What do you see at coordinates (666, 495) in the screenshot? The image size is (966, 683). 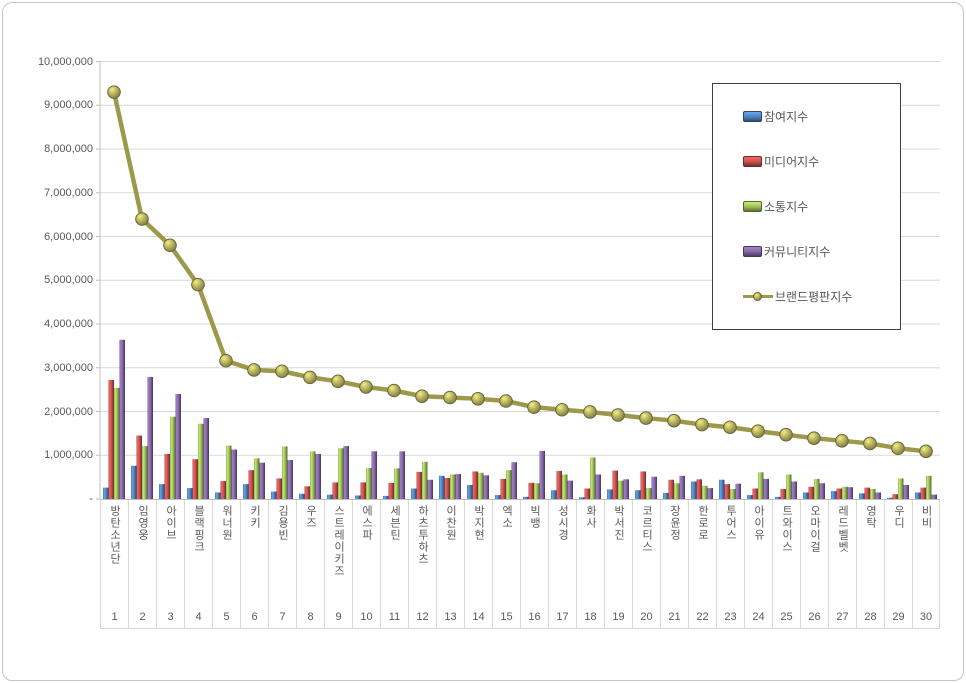 I see `bar-참여지수-rank21` at bounding box center [666, 495].